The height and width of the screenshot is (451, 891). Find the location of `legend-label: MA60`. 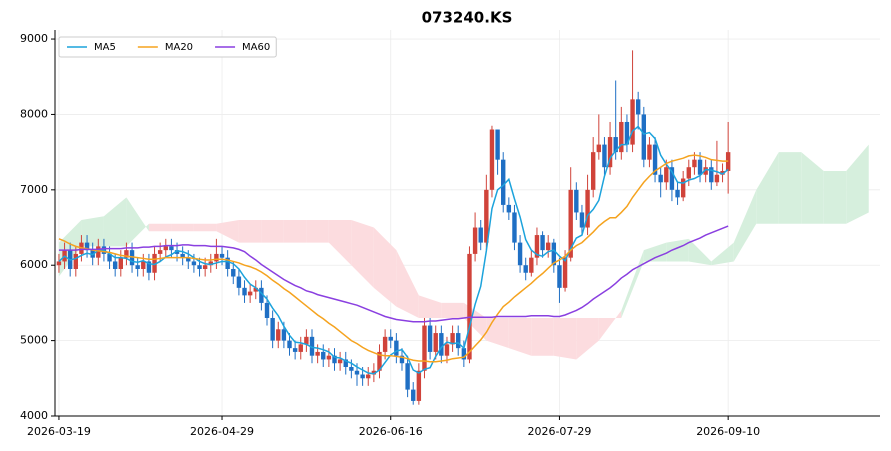

legend-label: MA60 is located at coordinates (256, 47).